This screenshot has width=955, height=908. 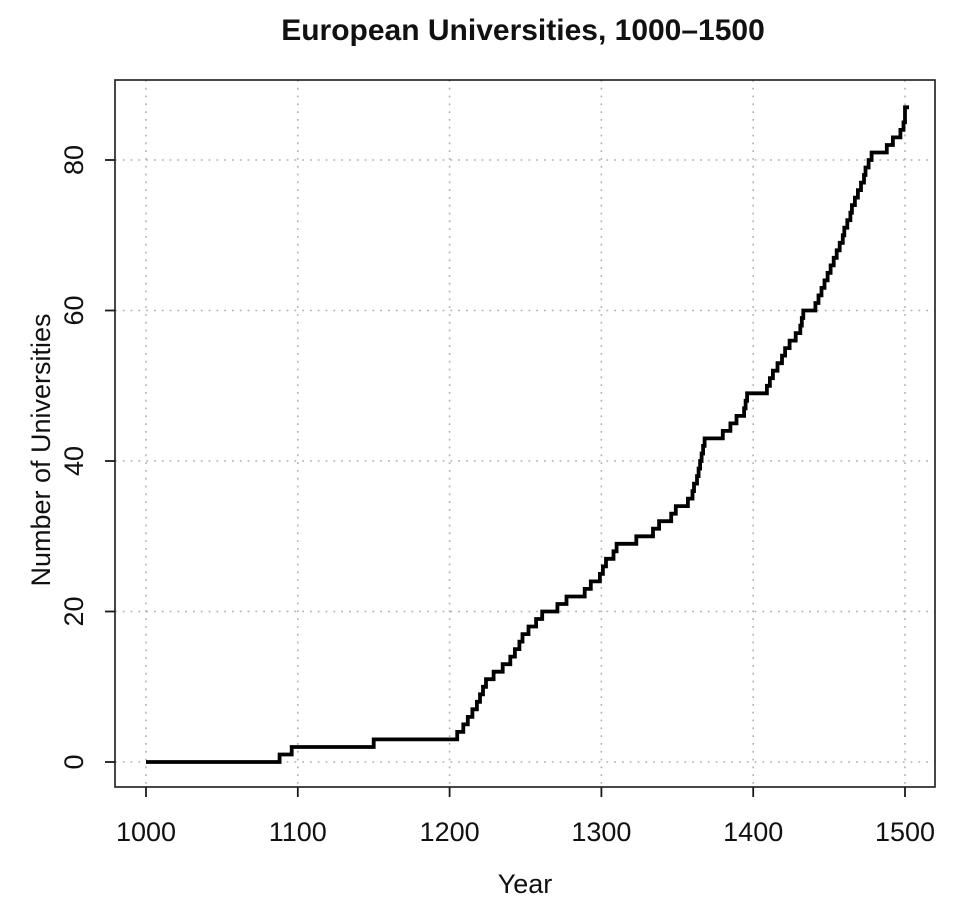 What do you see at coordinates (74, 611) in the screenshot?
I see `y-tick-label: 20` at bounding box center [74, 611].